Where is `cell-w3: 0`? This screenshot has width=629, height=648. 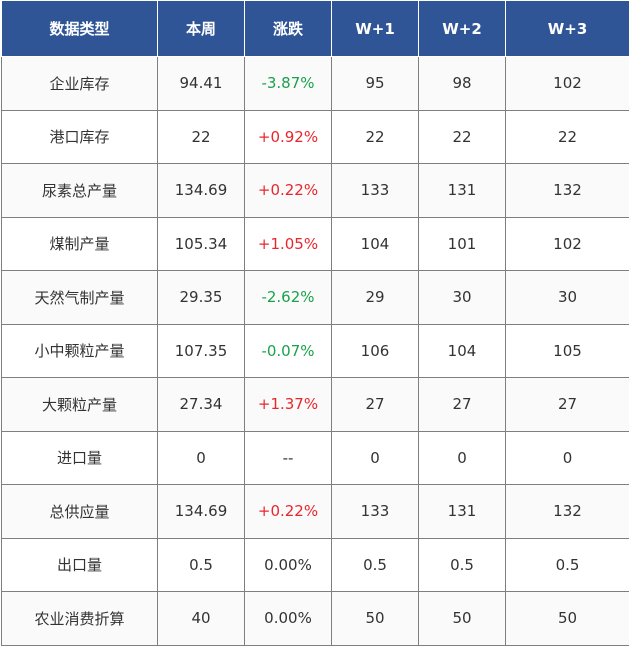
cell-w3: 0 is located at coordinates (567, 457).